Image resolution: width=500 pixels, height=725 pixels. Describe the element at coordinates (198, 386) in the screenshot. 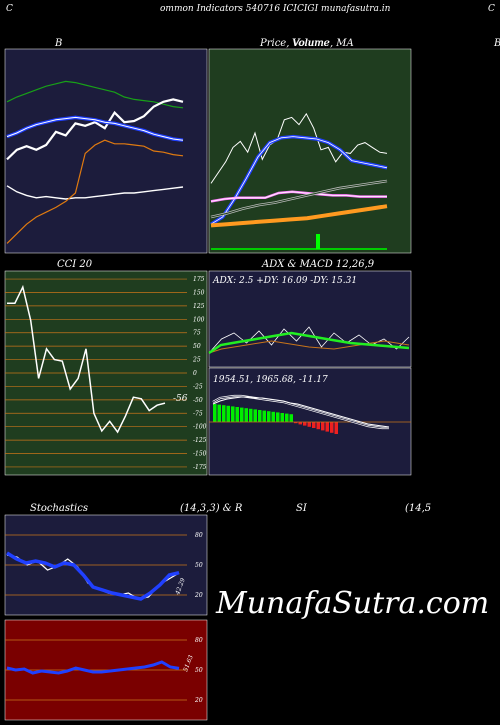

I see `cci-tick: -25` at that location.